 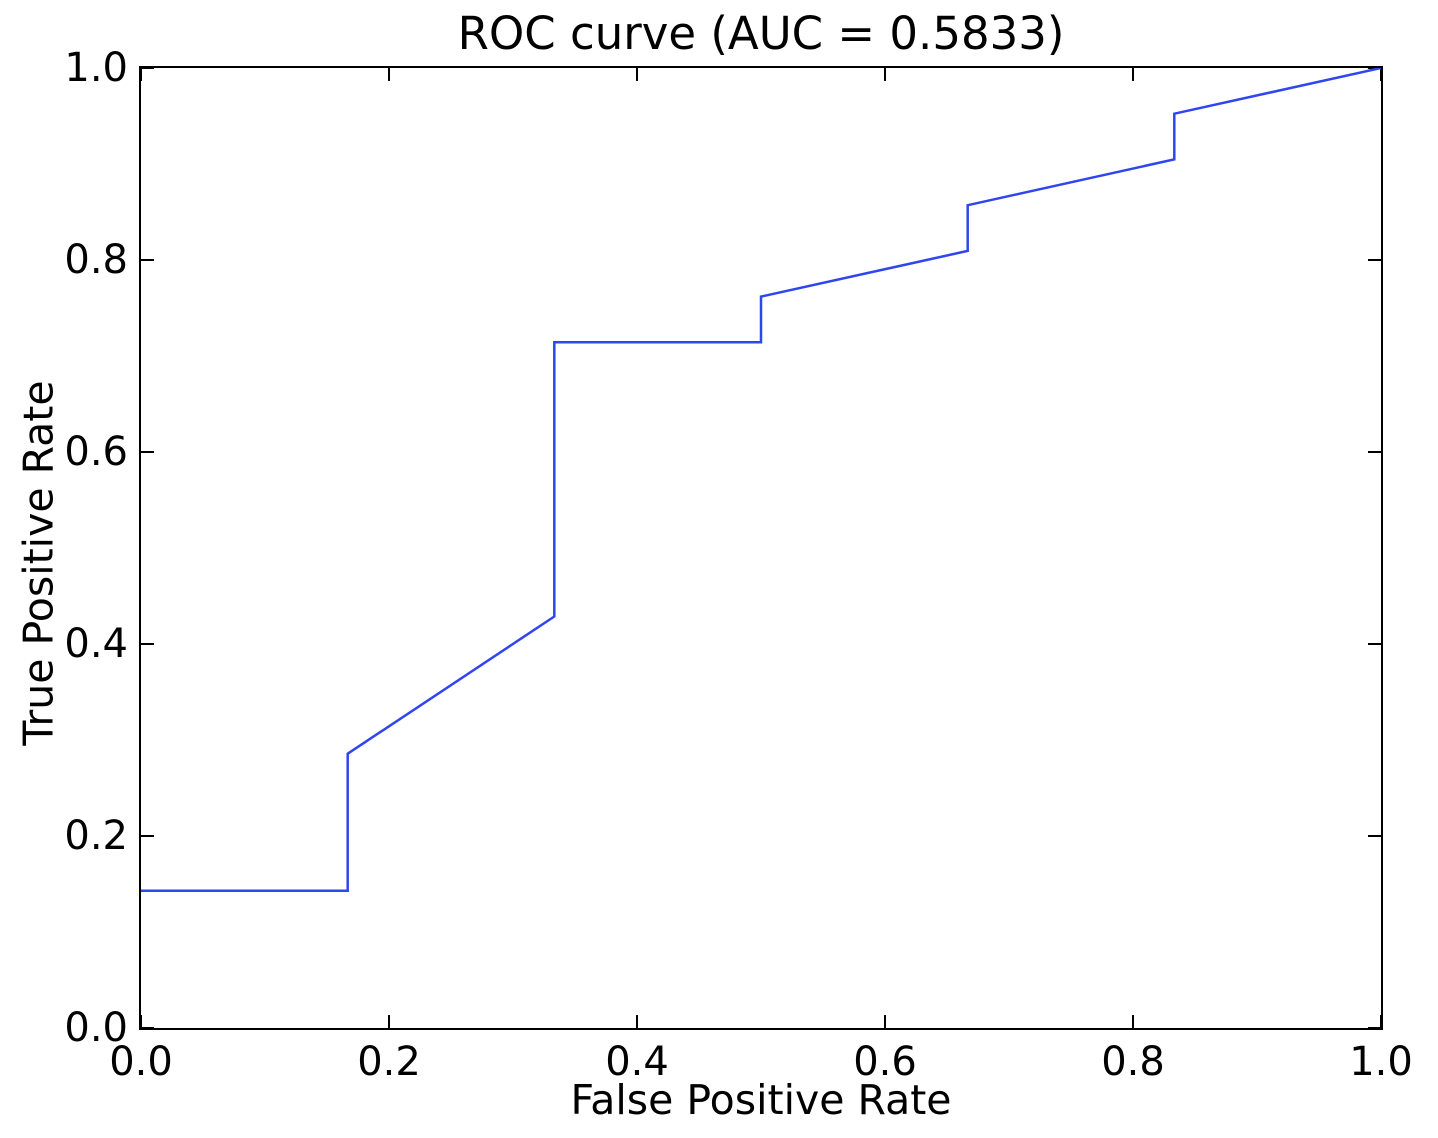 I want to click on y-tick-label: 1.0, so click(x=96, y=68).